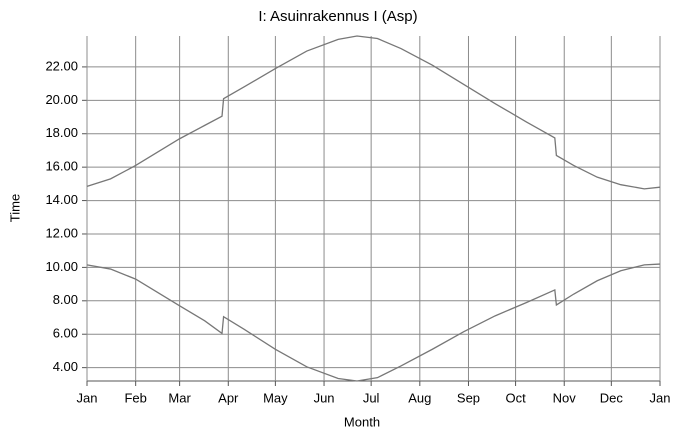 The width and height of the screenshot is (676, 432). What do you see at coordinates (565, 397) in the screenshot?
I see `x-tick-label: Nov` at bounding box center [565, 397].